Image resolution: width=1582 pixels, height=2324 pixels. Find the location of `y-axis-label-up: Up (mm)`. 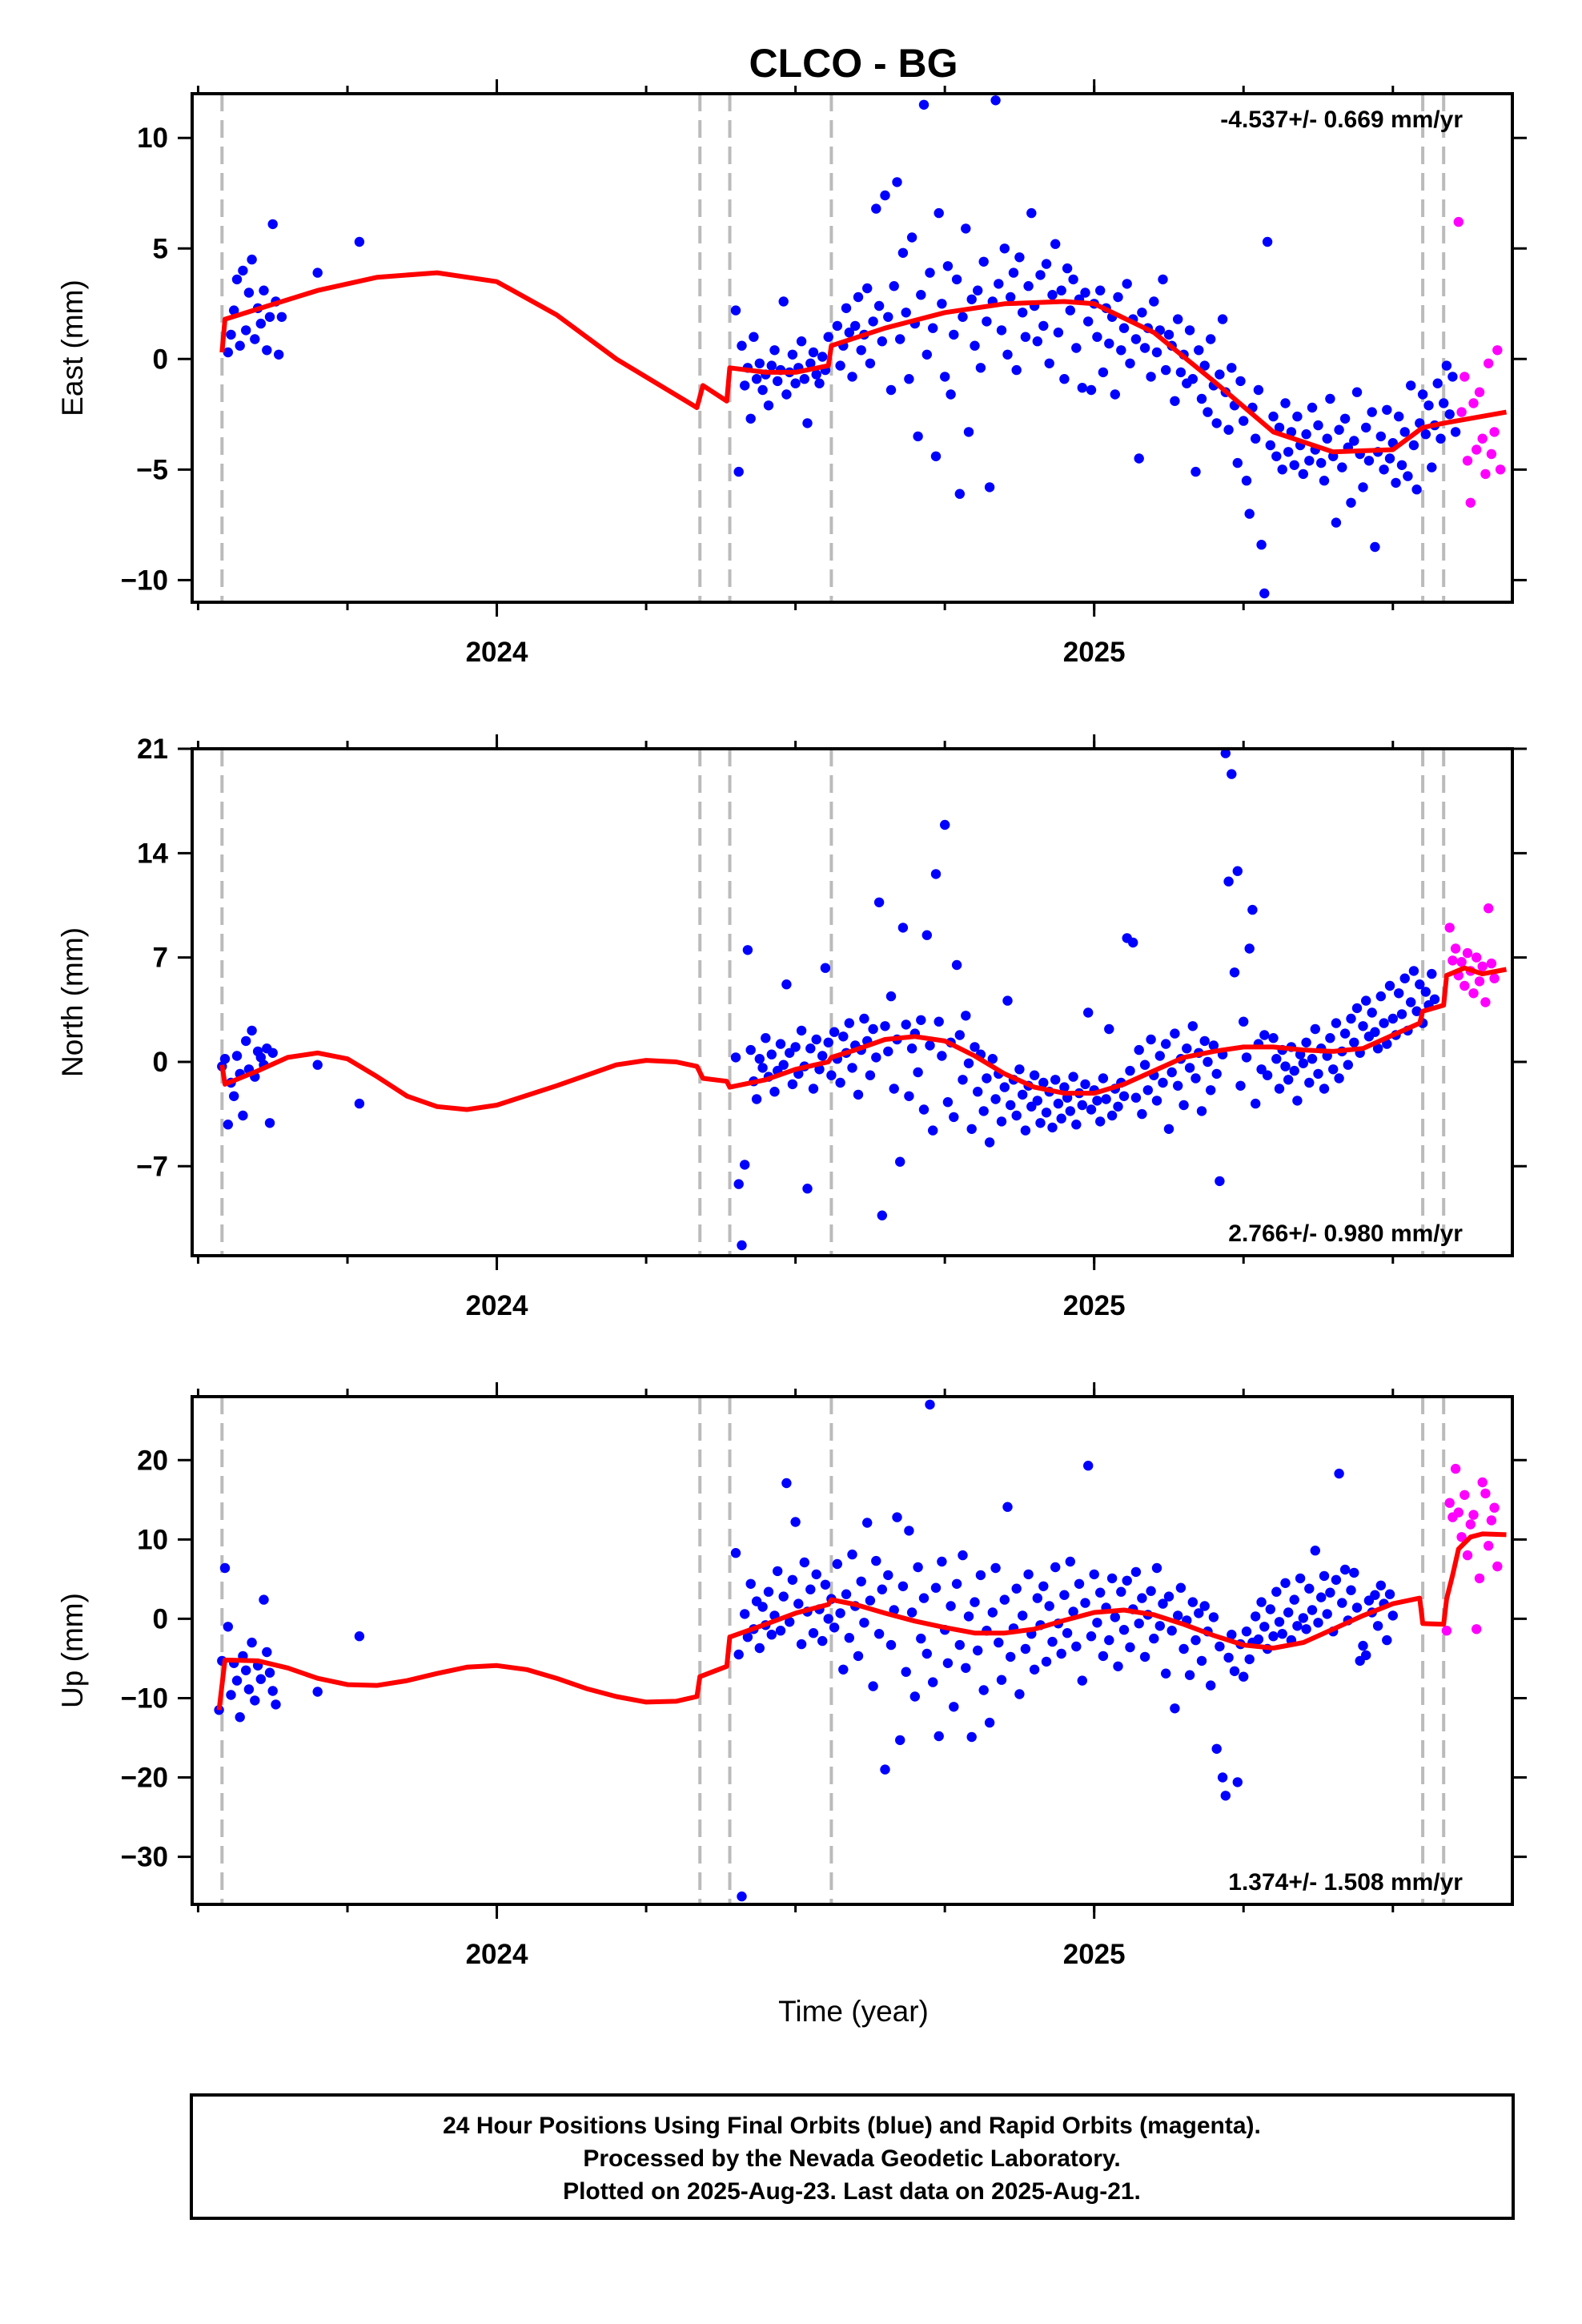

y-axis-label-up: Up (mm) is located at coordinates (72, 1650).